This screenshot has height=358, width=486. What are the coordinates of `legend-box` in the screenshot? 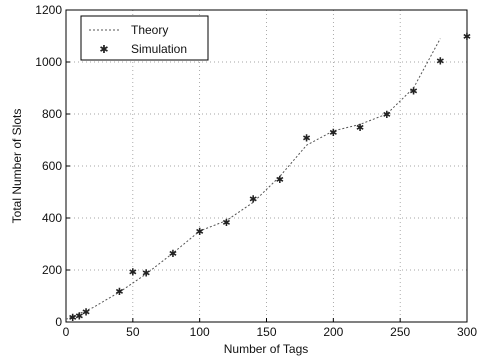 It's located at (144, 38).